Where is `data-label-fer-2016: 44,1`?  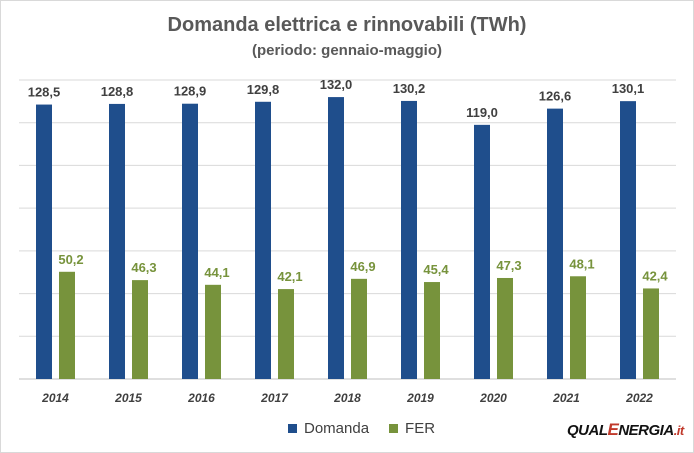
data-label-fer-2016: 44,1 is located at coordinates (216, 272).